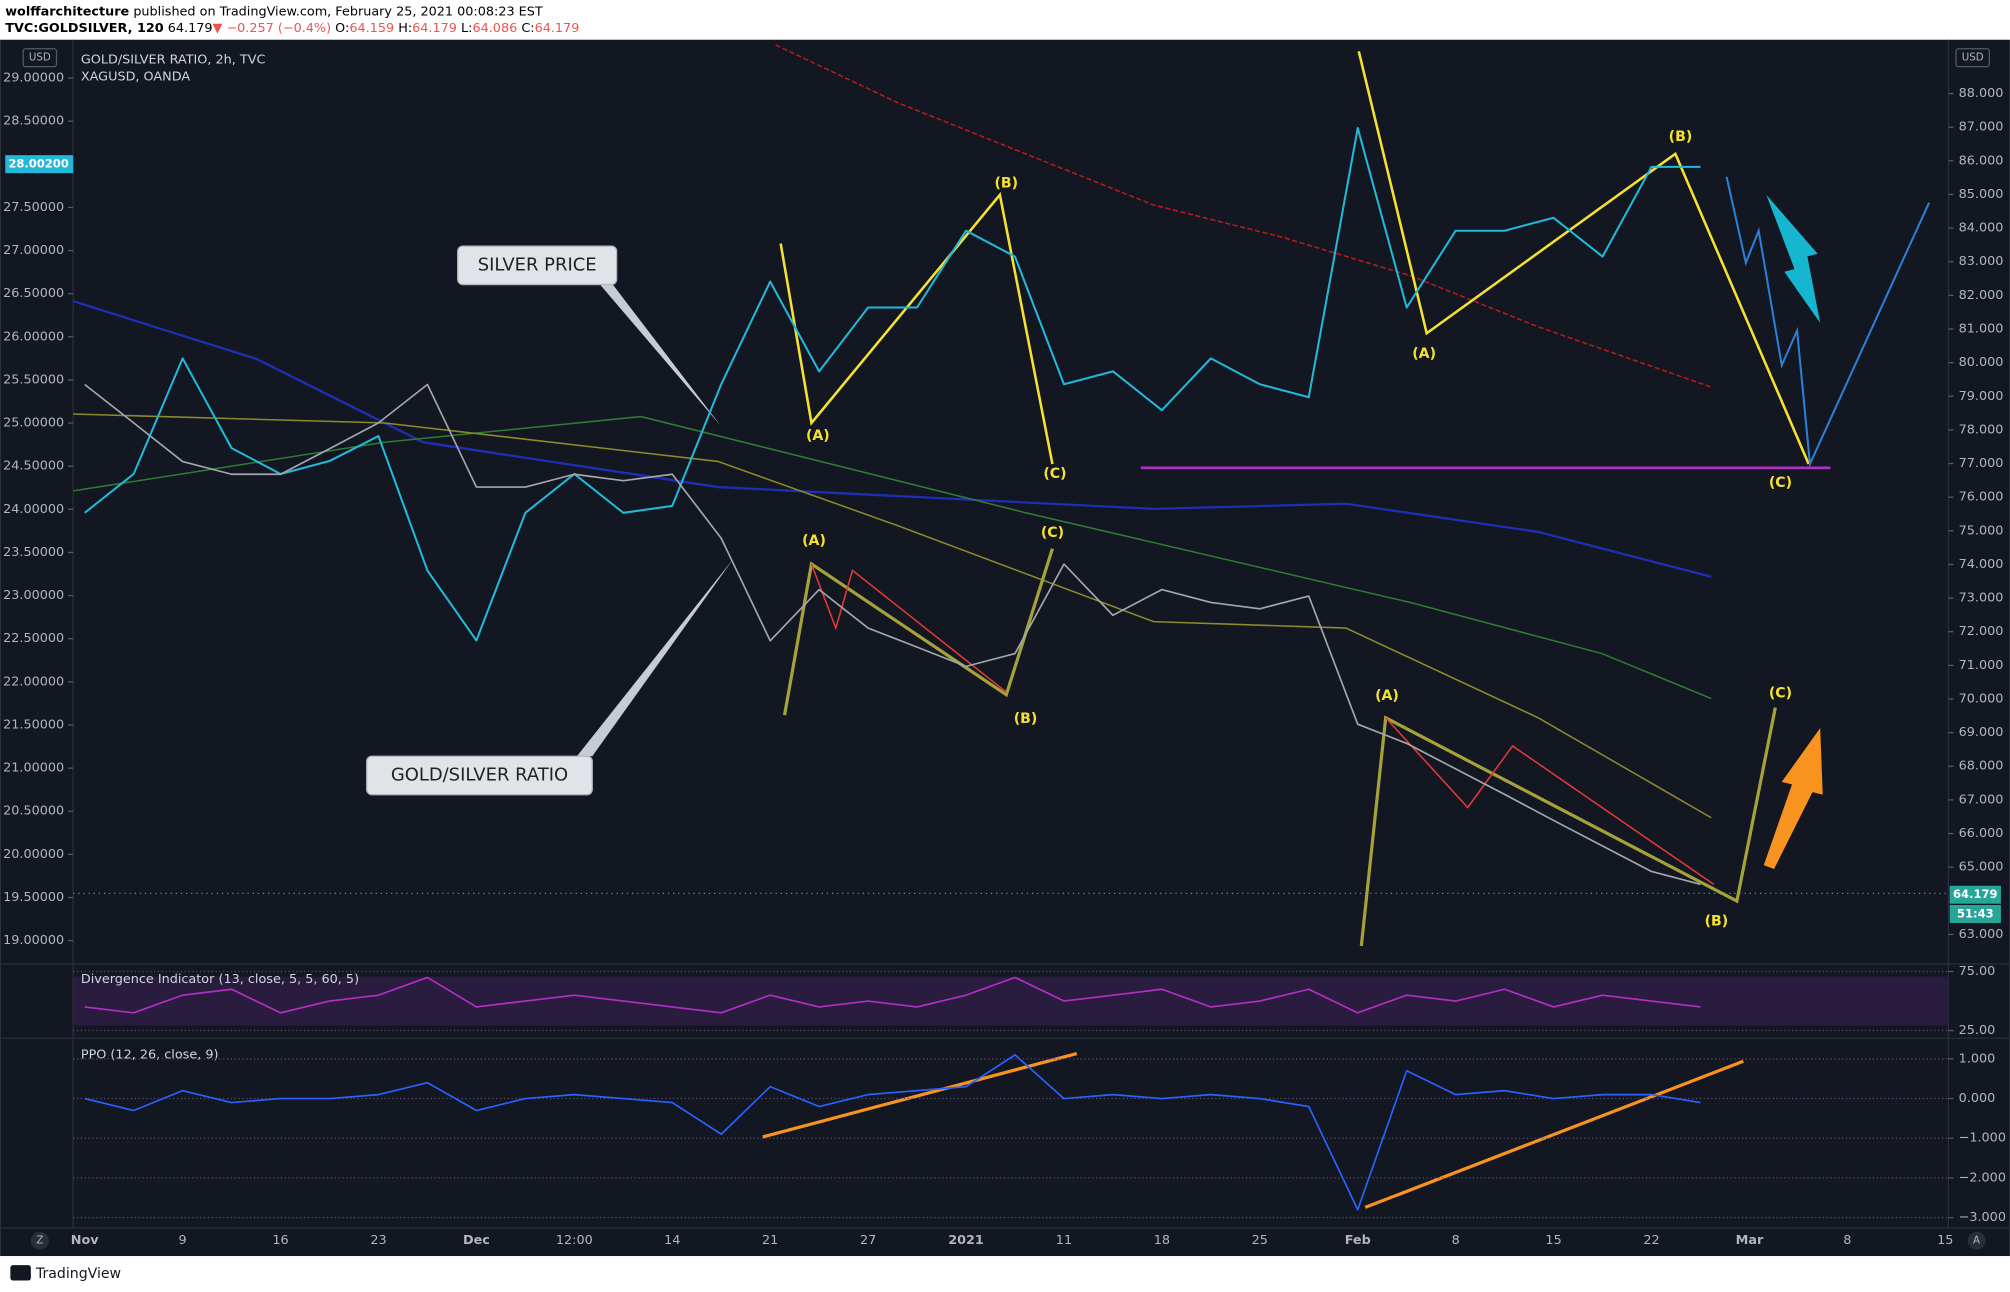  What do you see at coordinates (78, 1274) in the screenshot?
I see `brand: TradingView` at bounding box center [78, 1274].